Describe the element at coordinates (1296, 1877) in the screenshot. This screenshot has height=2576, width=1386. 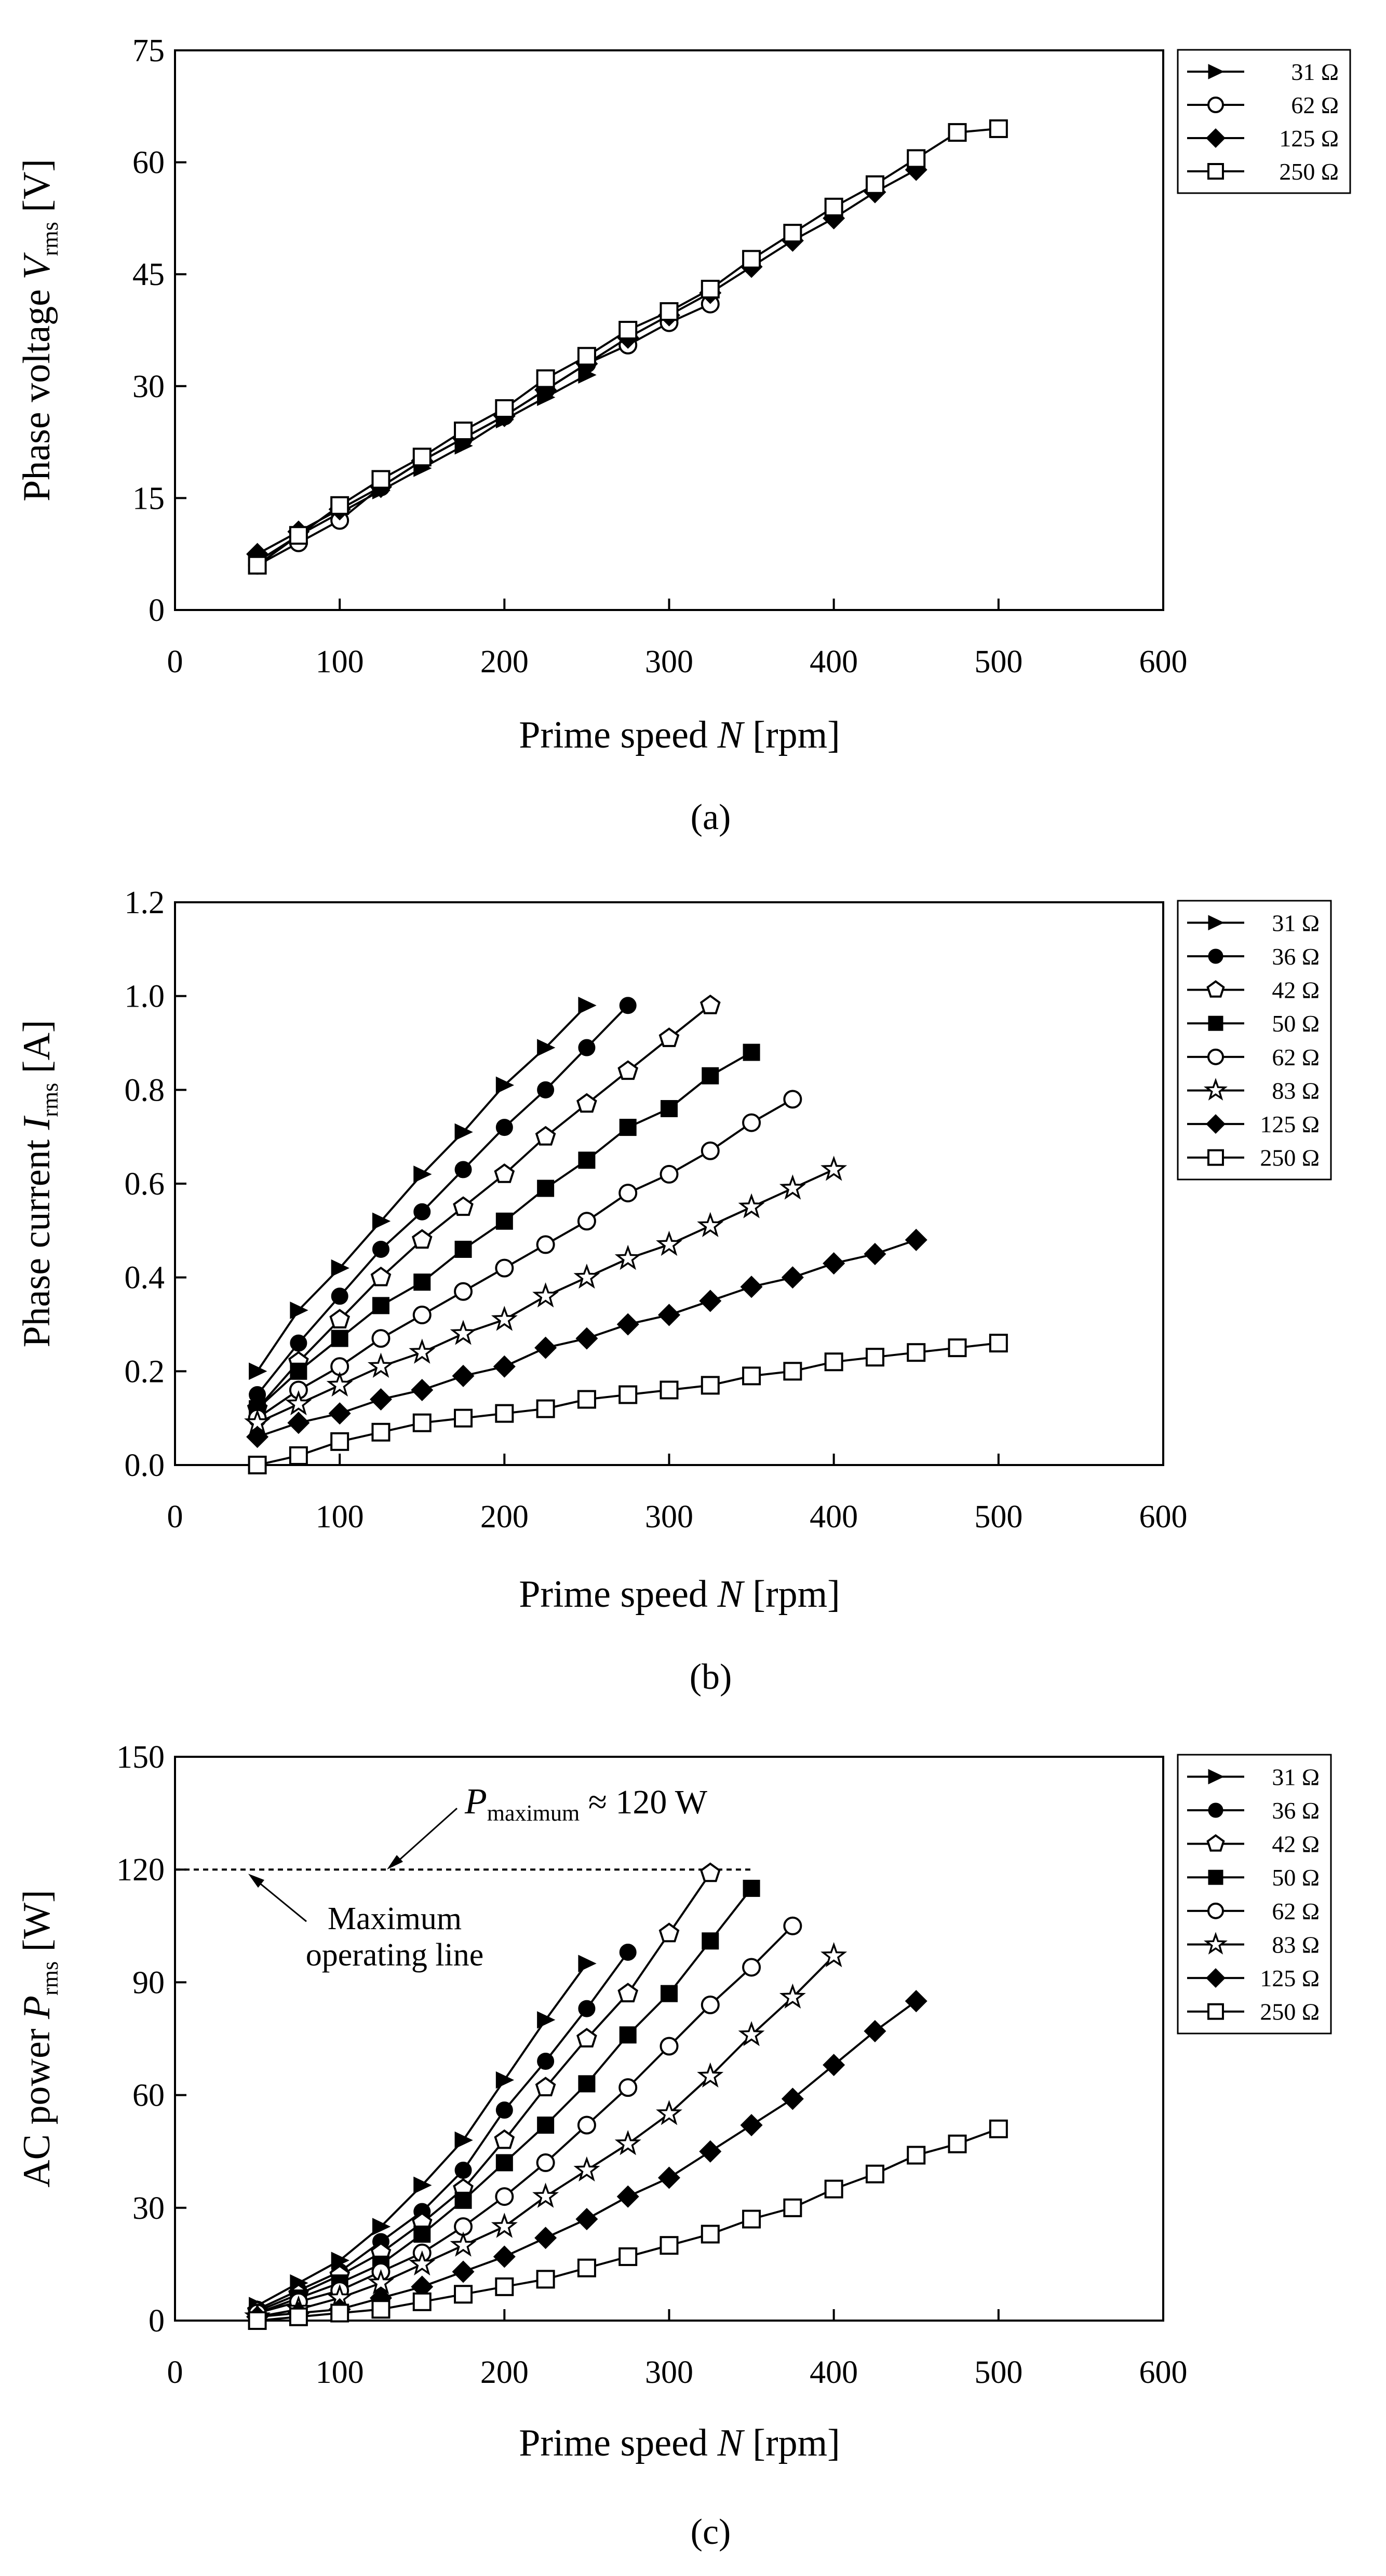
I see `legend-label: 50 Ω` at that location.